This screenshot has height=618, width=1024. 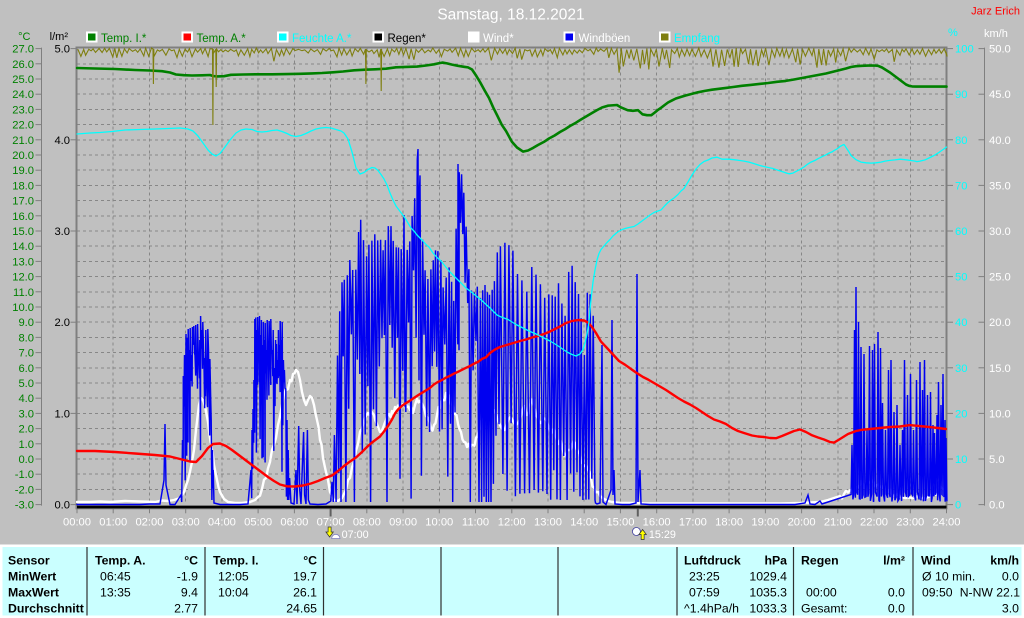 What do you see at coordinates (605, 39) in the screenshot?
I see `svg-text: Windböen` at bounding box center [605, 39].